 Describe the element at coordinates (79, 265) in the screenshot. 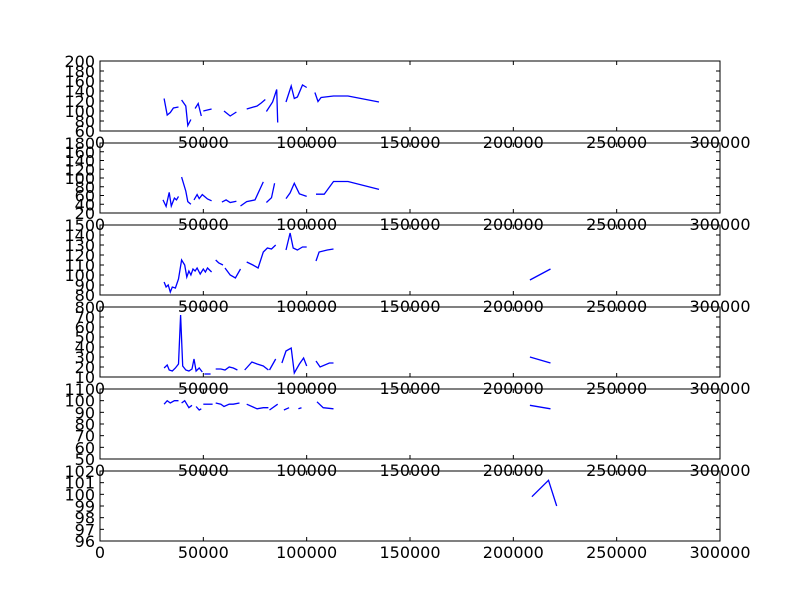

I see `panel-3-ytick-label: 110` at that location.